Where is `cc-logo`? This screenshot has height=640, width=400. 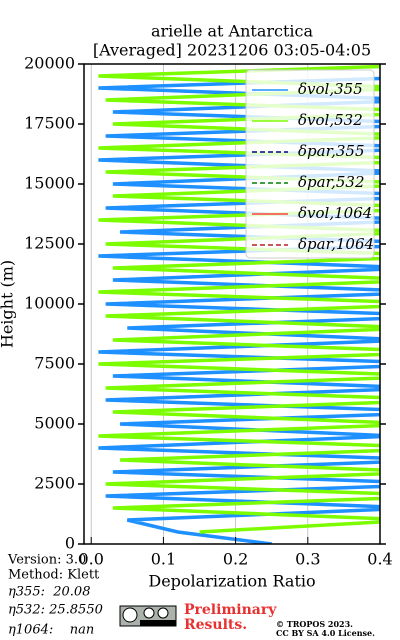
cc-logo is located at coordinates (148, 616).